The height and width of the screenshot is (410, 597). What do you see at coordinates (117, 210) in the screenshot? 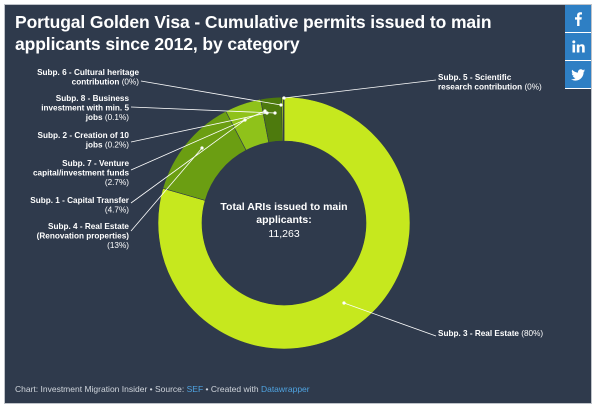
I see `label-value-s1: (4.7%)` at bounding box center [117, 210].